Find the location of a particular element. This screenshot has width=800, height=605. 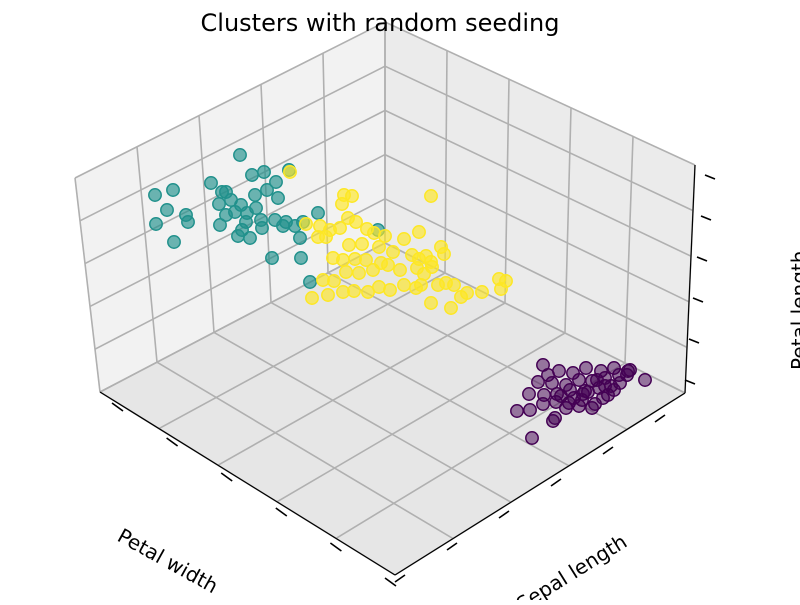

x-axis-label: Petal width is located at coordinates (168, 560).